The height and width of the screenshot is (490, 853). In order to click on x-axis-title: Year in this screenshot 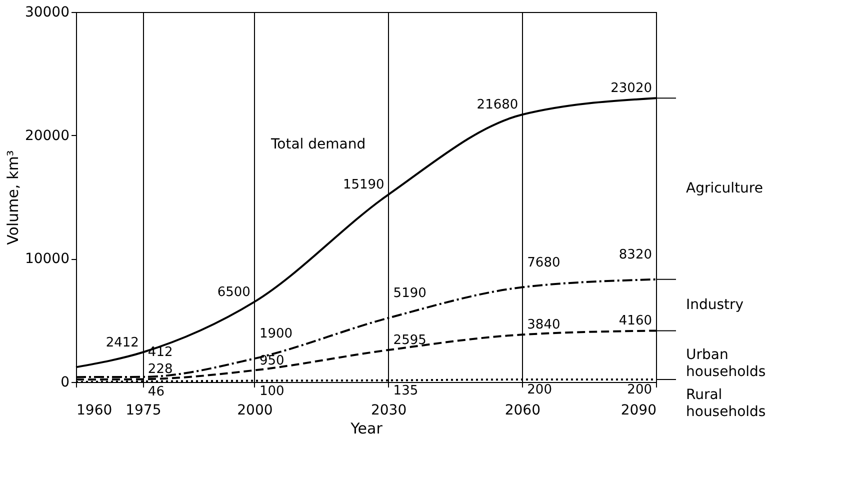, I will do `click(367, 429)`.